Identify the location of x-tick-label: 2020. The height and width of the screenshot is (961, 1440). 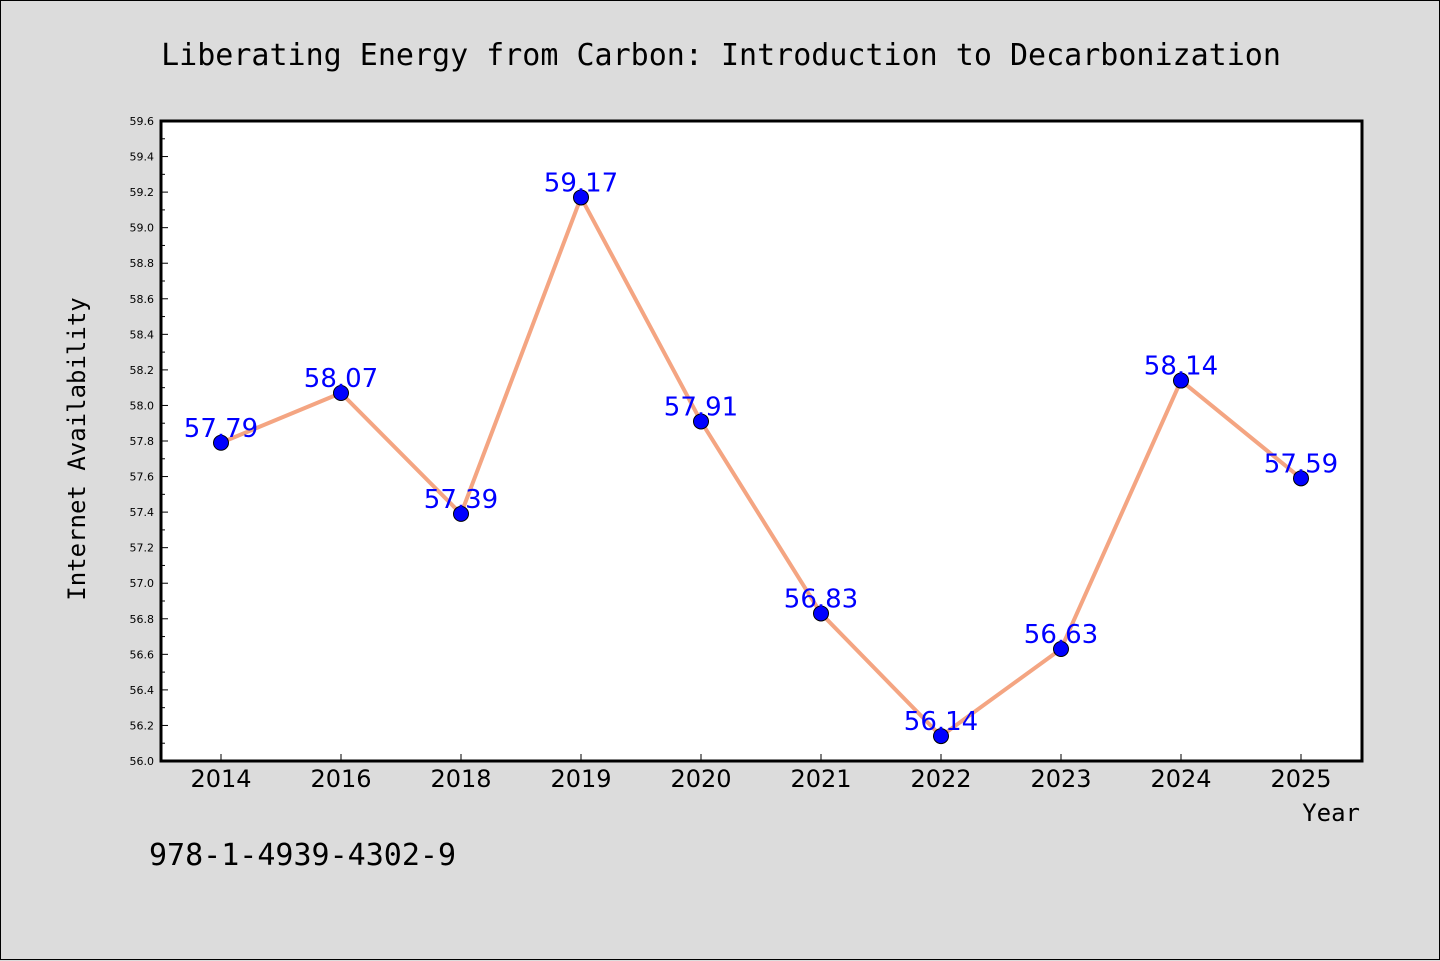
(700, 779).